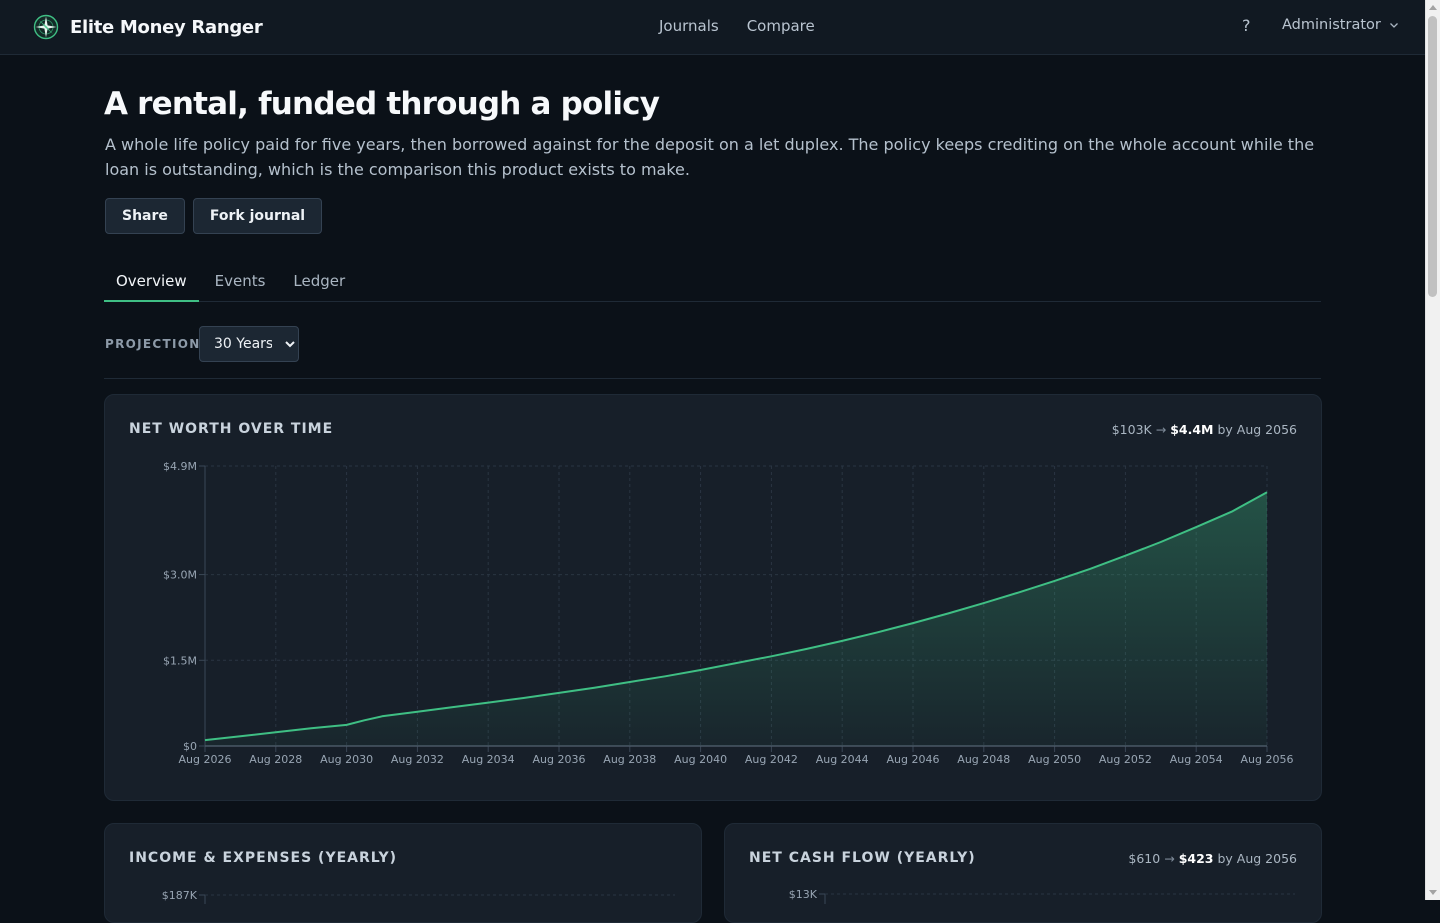 The image size is (1440, 923). I want to click on user-menu: Administrator, so click(1340, 25).